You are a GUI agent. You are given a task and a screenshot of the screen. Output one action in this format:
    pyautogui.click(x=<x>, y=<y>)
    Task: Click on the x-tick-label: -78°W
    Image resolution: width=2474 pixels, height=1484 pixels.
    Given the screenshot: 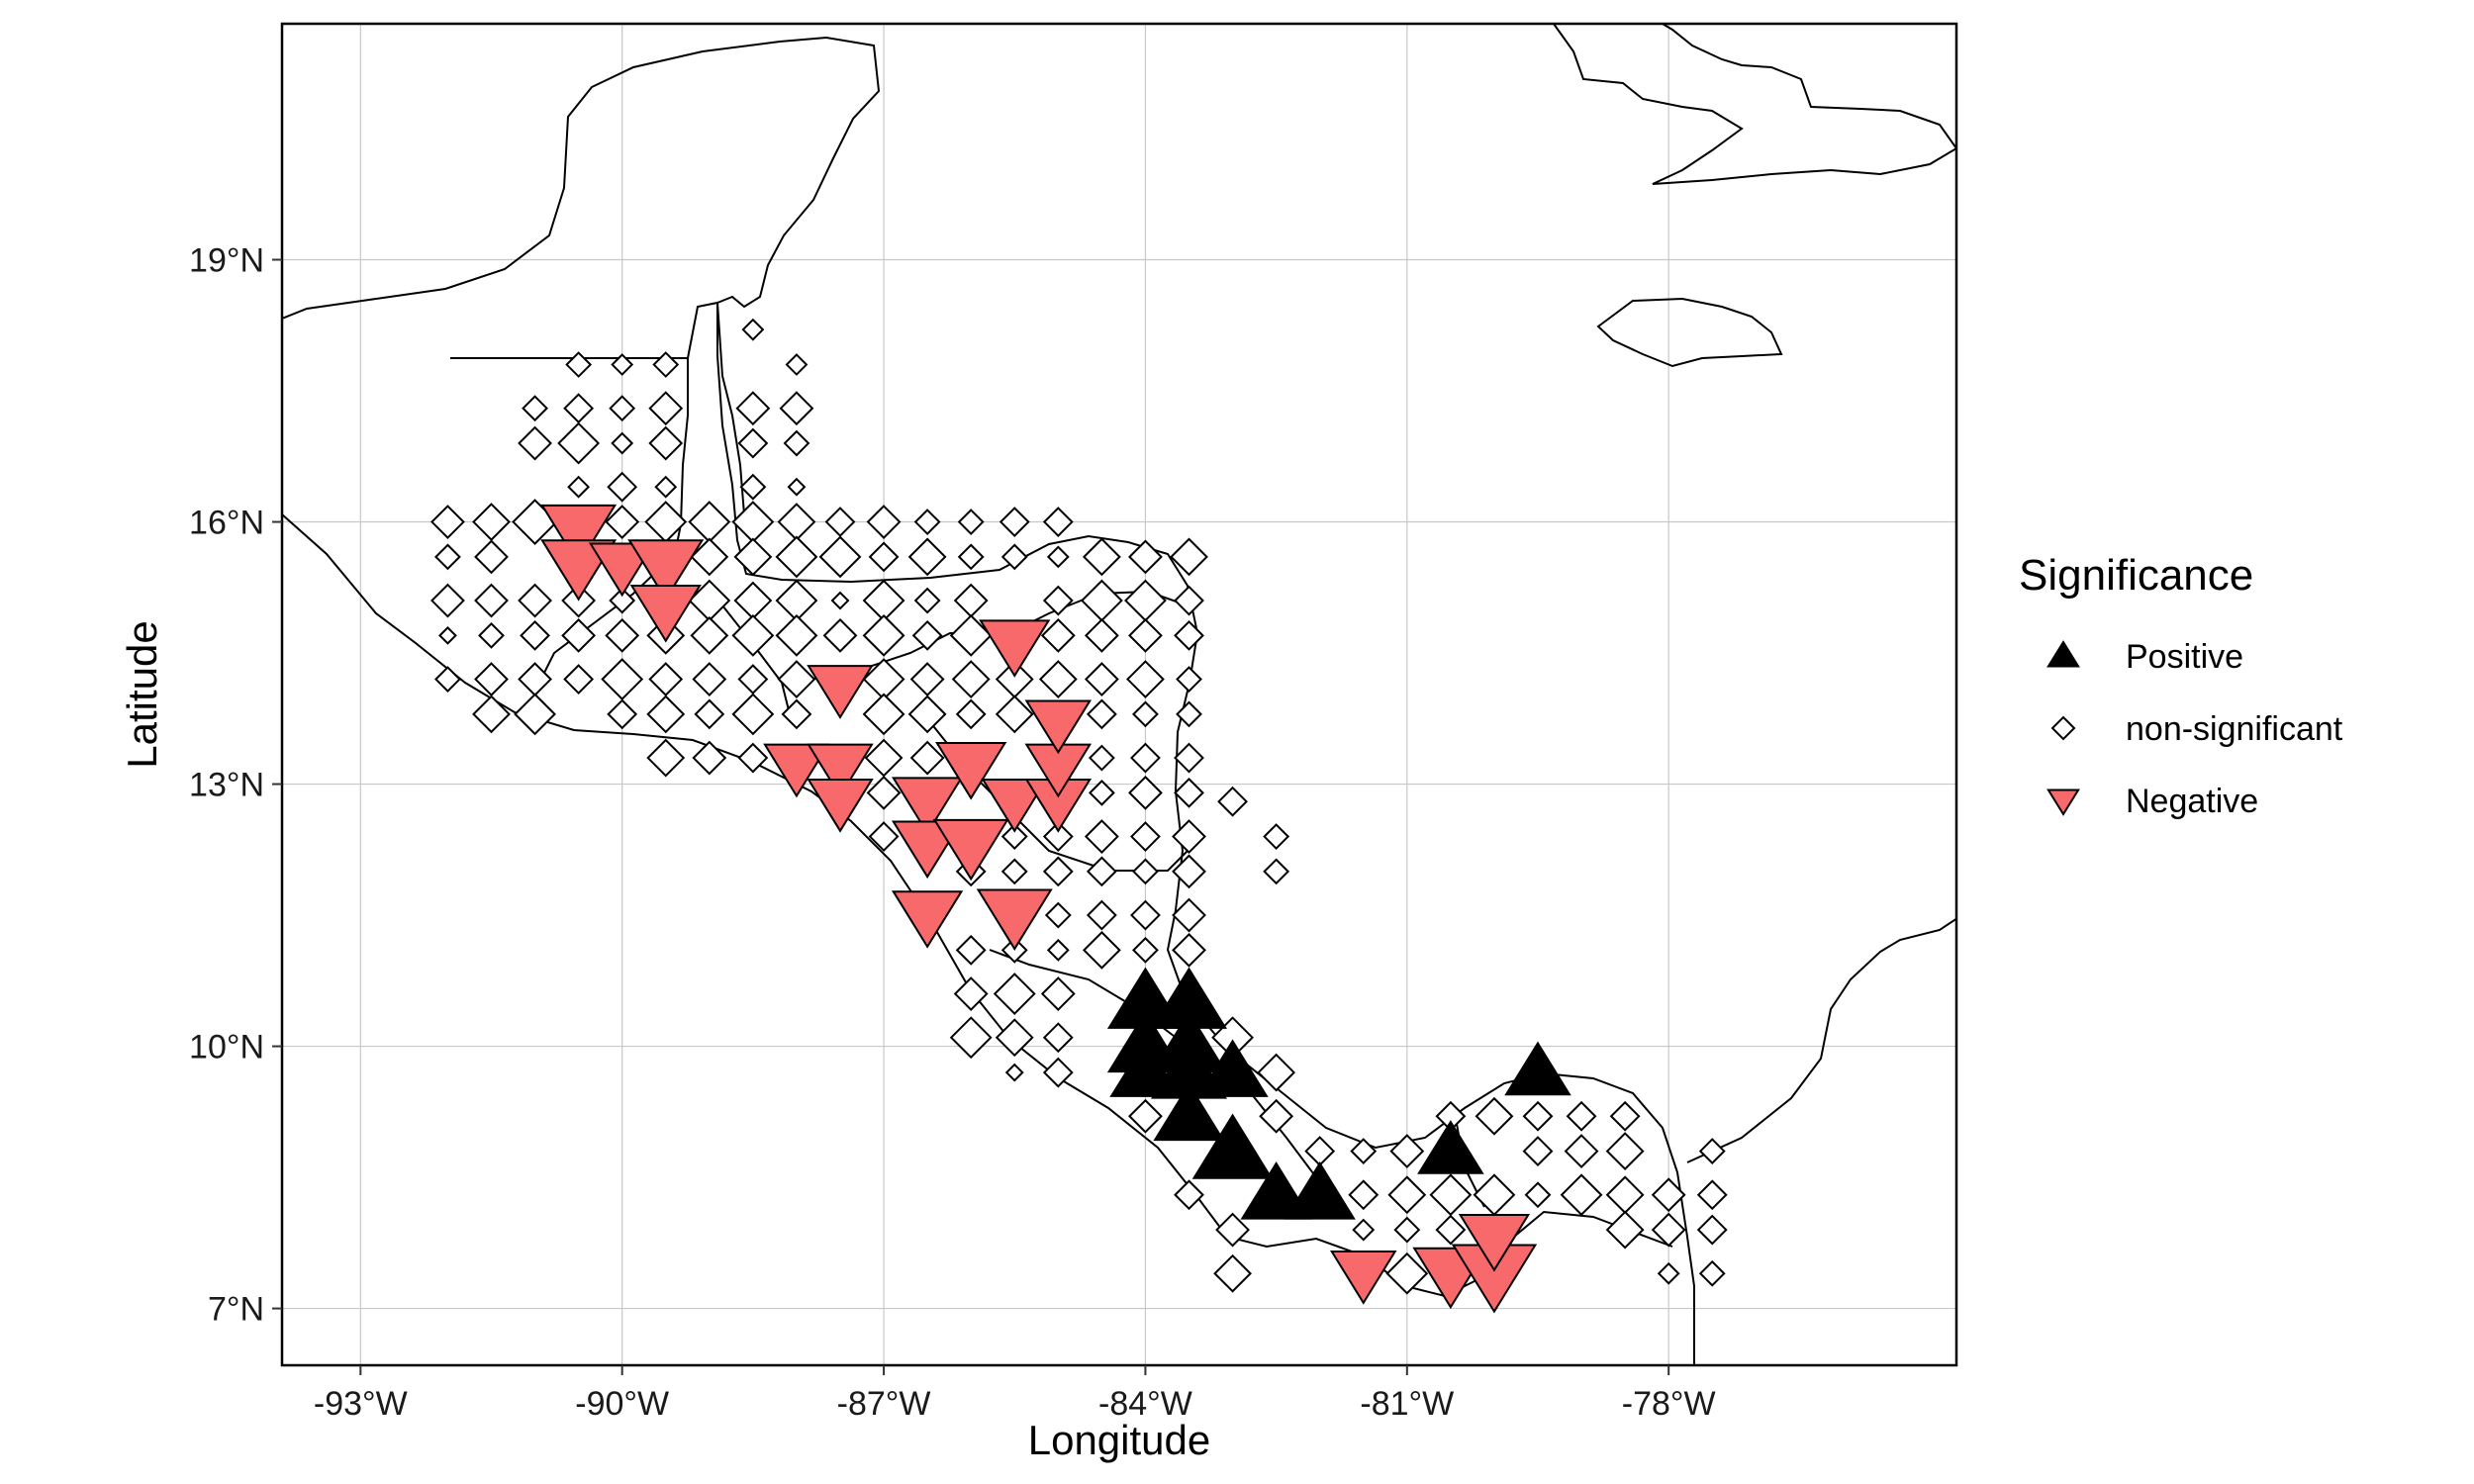 What is the action you would take?
    pyautogui.click(x=1669, y=1404)
    